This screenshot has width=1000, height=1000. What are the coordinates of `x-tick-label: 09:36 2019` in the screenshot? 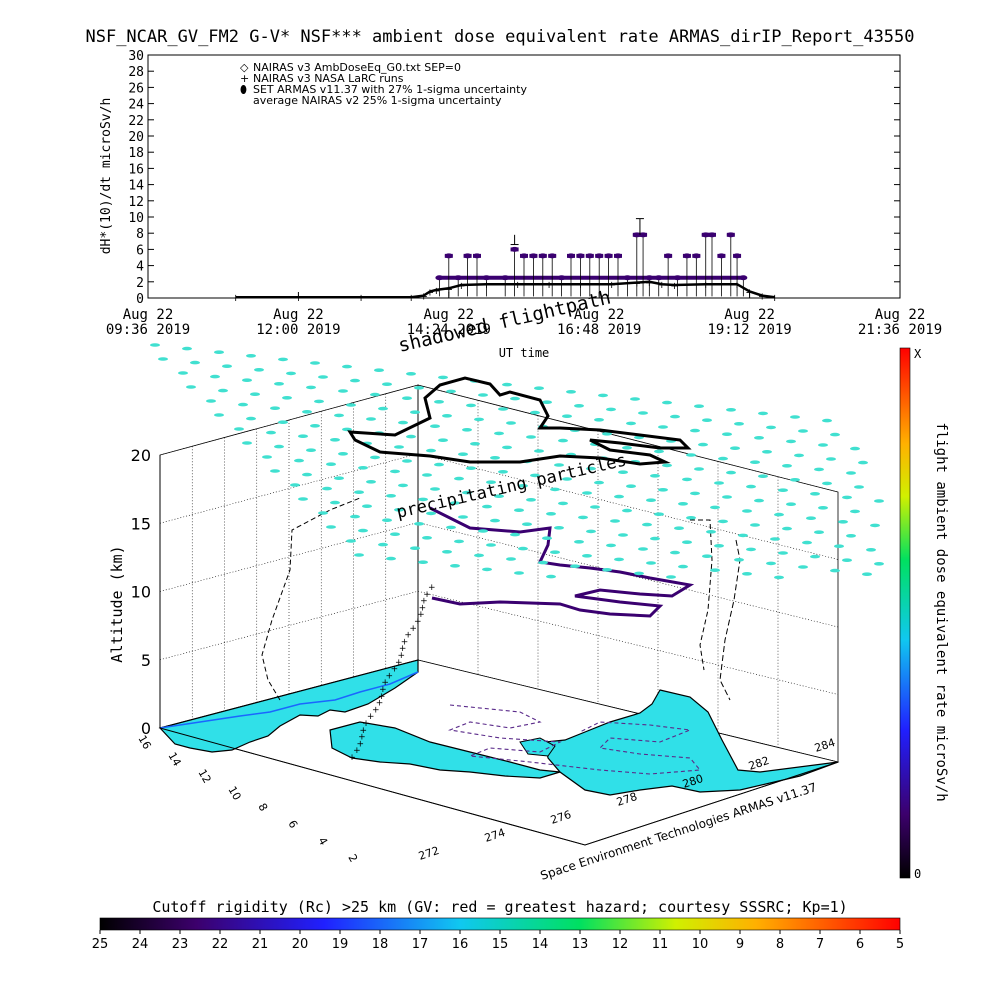 It's located at (148, 330).